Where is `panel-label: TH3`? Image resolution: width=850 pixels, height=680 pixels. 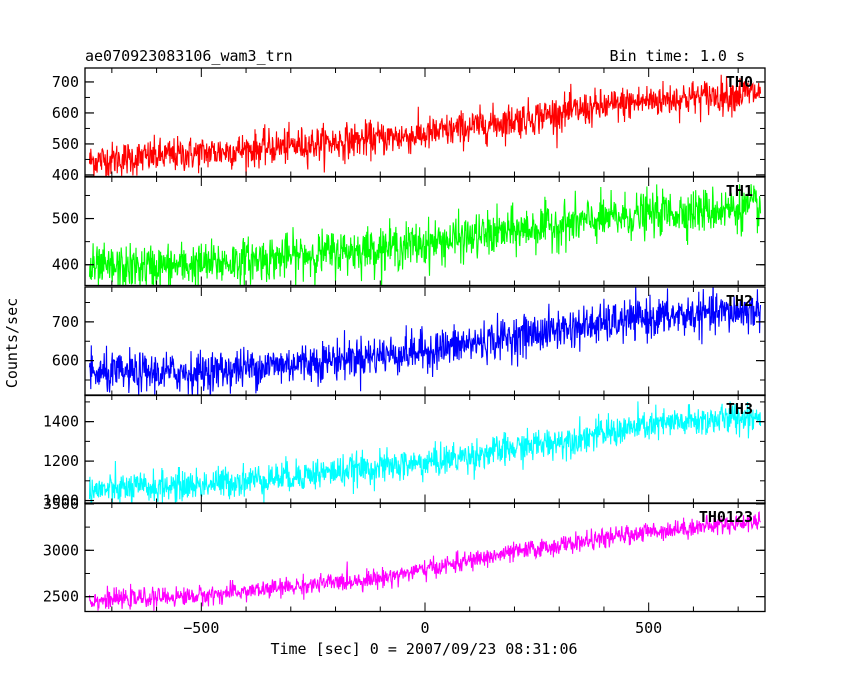
panel-label: TH3 is located at coordinates (739, 409).